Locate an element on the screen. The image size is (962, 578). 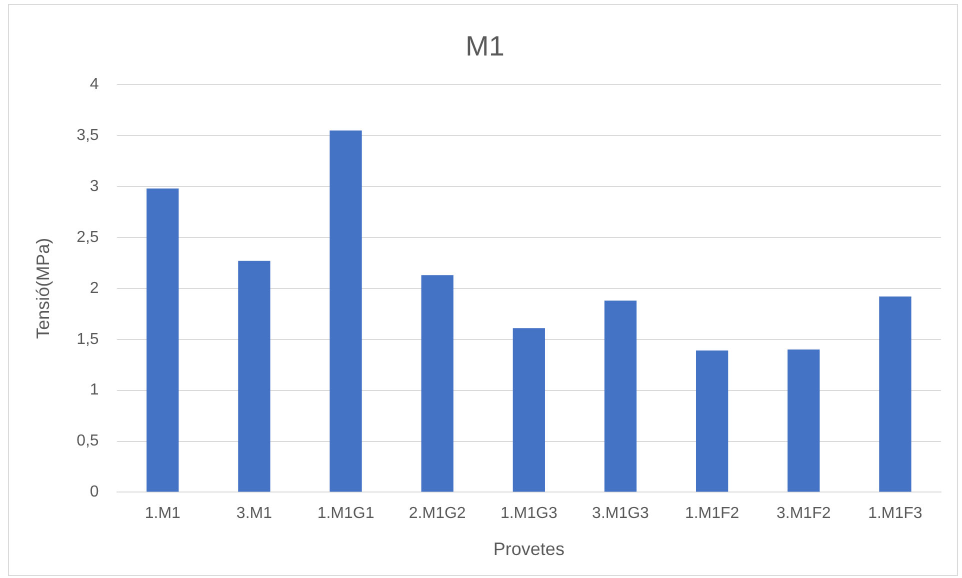
y-tick-label: 2,5 is located at coordinates (87, 237).